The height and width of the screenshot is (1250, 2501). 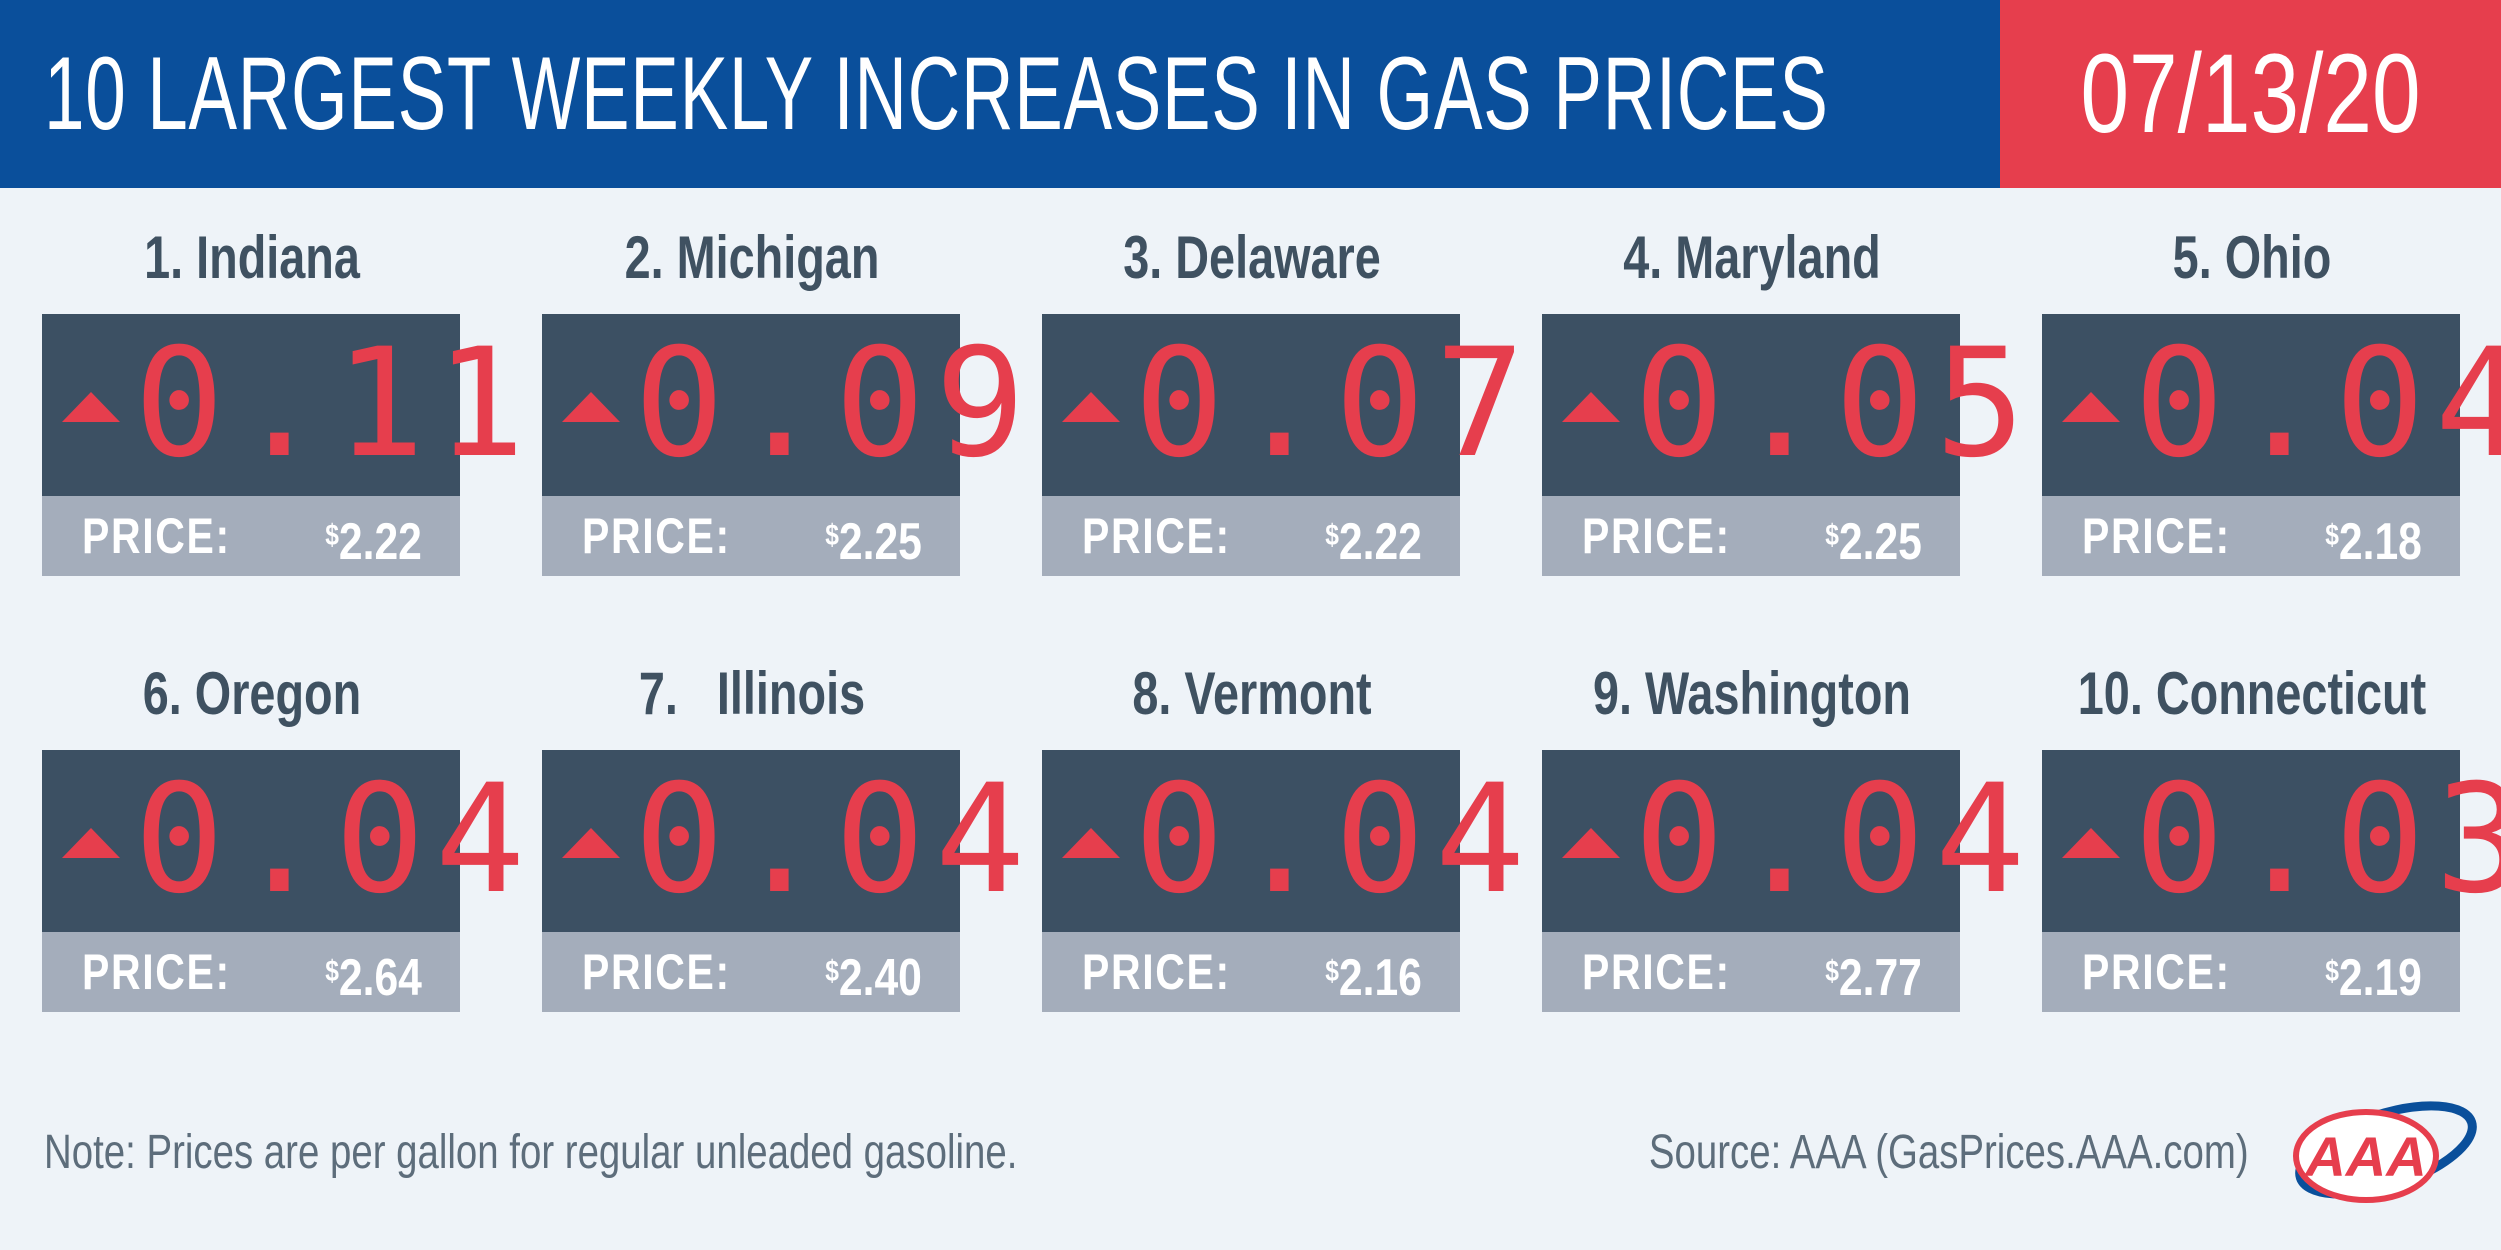 What do you see at coordinates (751, 972) in the screenshot?
I see `price-bar: PRICE: $2.40` at bounding box center [751, 972].